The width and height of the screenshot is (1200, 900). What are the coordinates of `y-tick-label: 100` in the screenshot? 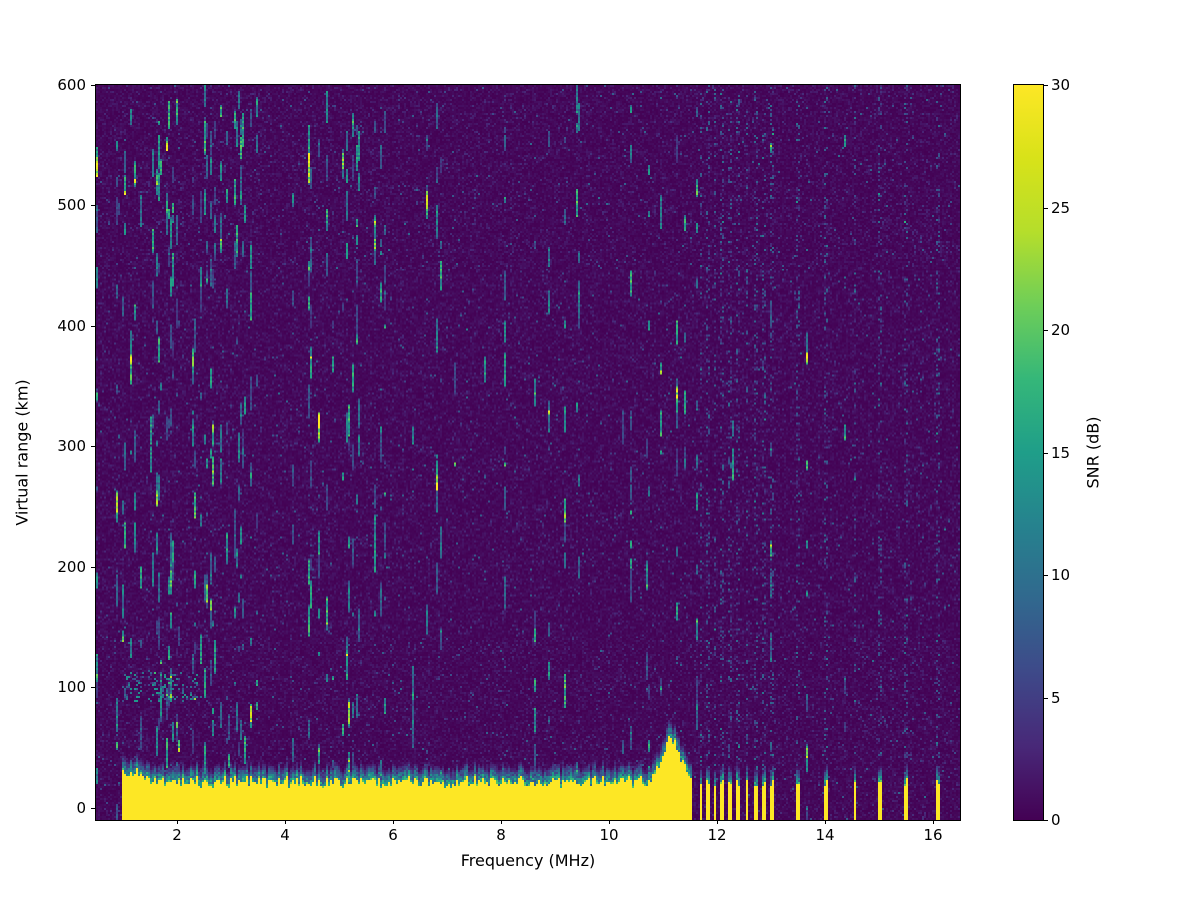 It's located at (71, 687).